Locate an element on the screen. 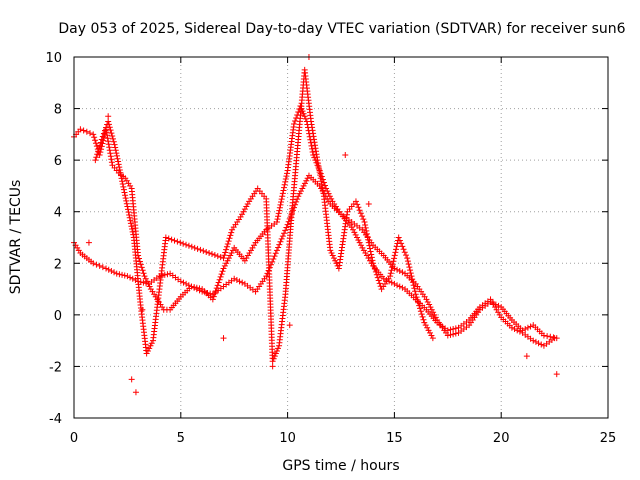 Image resolution: width=640 pixels, height=480 pixels. x-tick-label: 0 is located at coordinates (74, 438).